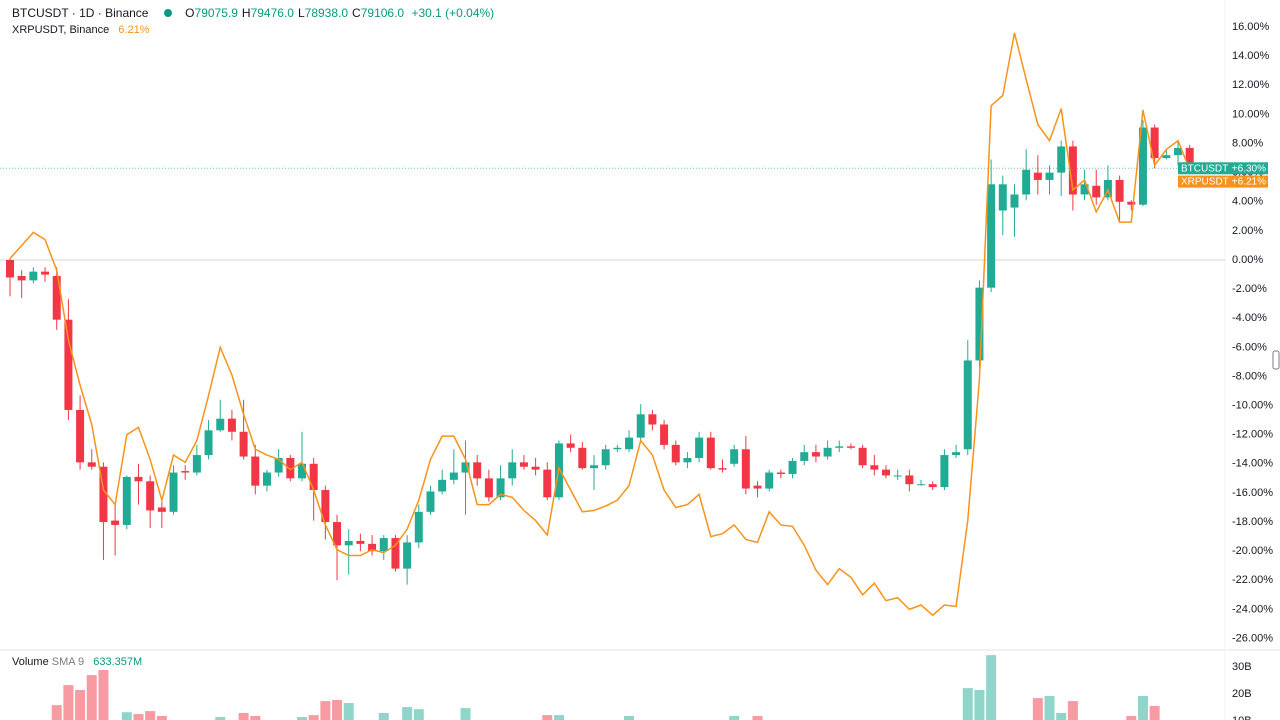 The image size is (1280, 720). Describe the element at coordinates (118, 662) in the screenshot. I see `volume-sma-value: 633.357M` at that location.